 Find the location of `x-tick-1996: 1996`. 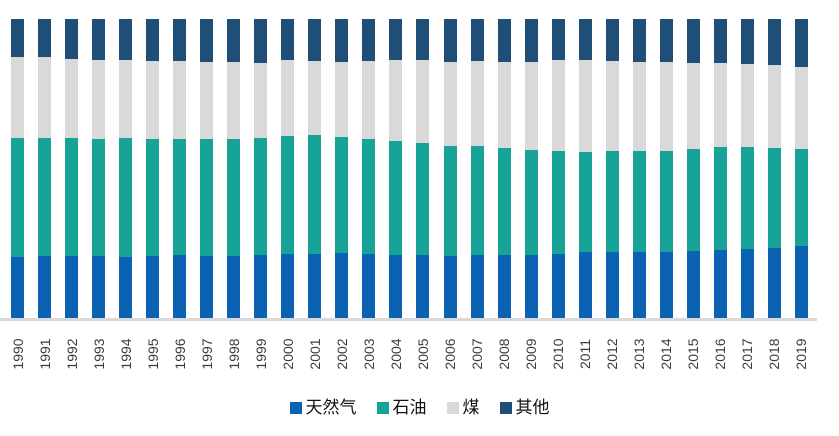

x-tick-1996: 1996 is located at coordinates (180, 354).